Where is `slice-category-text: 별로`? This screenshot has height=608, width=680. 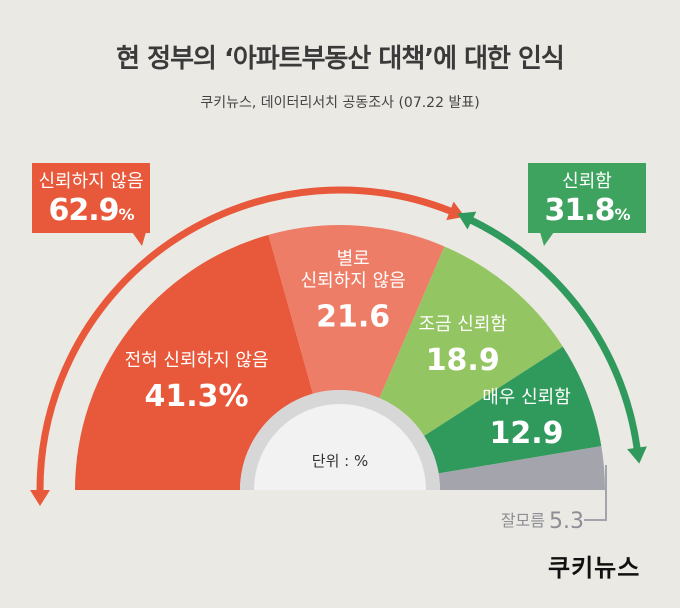 slice-category-text: 별로 is located at coordinates (353, 258).